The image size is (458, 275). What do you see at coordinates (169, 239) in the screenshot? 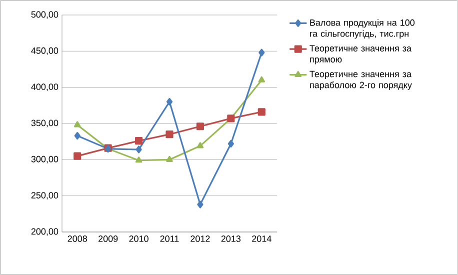
I see `x-tick-label: 2011` at bounding box center [169, 239].